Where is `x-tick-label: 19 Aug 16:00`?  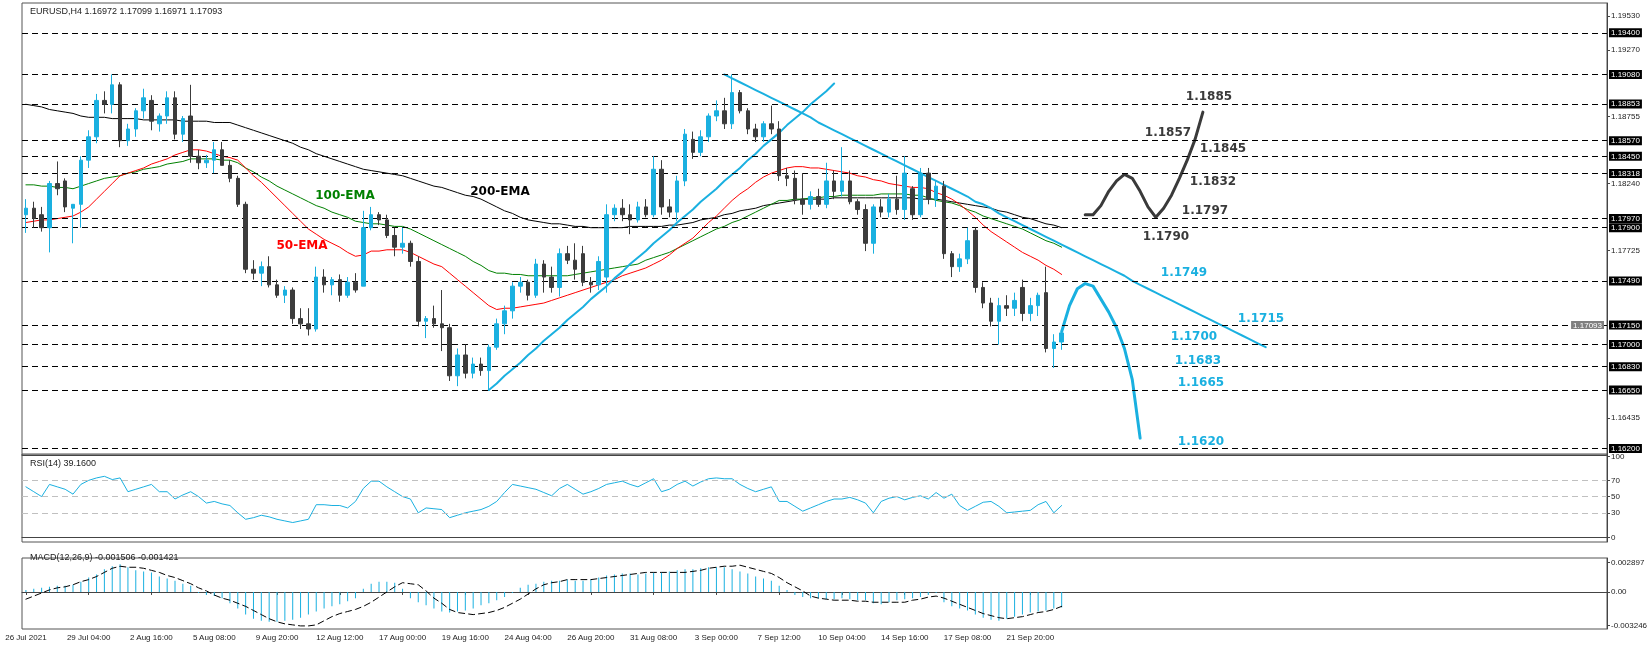
x-tick-label: 19 Aug 16:00 is located at coordinates (465, 637).